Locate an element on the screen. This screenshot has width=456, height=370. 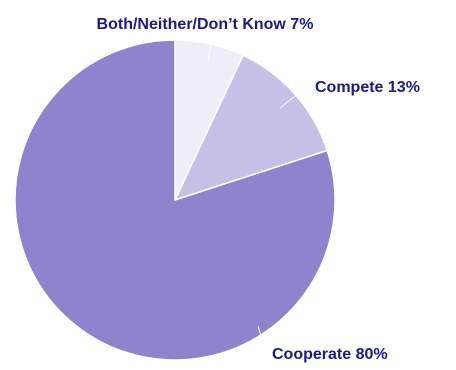
pie-slice-compete is located at coordinates (251, 128).